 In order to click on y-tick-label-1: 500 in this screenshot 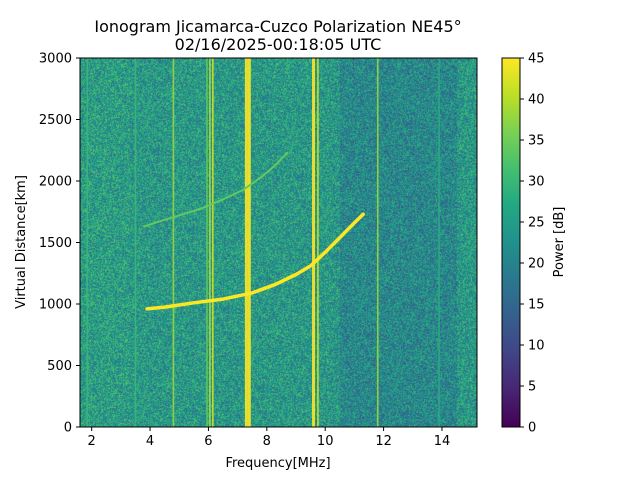, I will do `click(59, 366)`.